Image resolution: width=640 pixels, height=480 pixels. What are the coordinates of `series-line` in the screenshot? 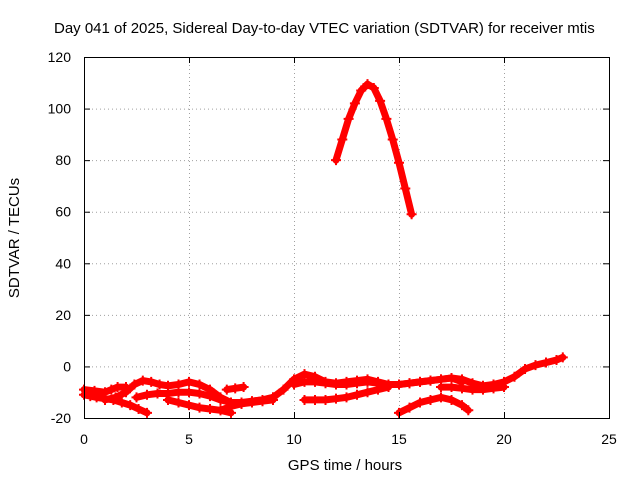 It's located at (374, 149).